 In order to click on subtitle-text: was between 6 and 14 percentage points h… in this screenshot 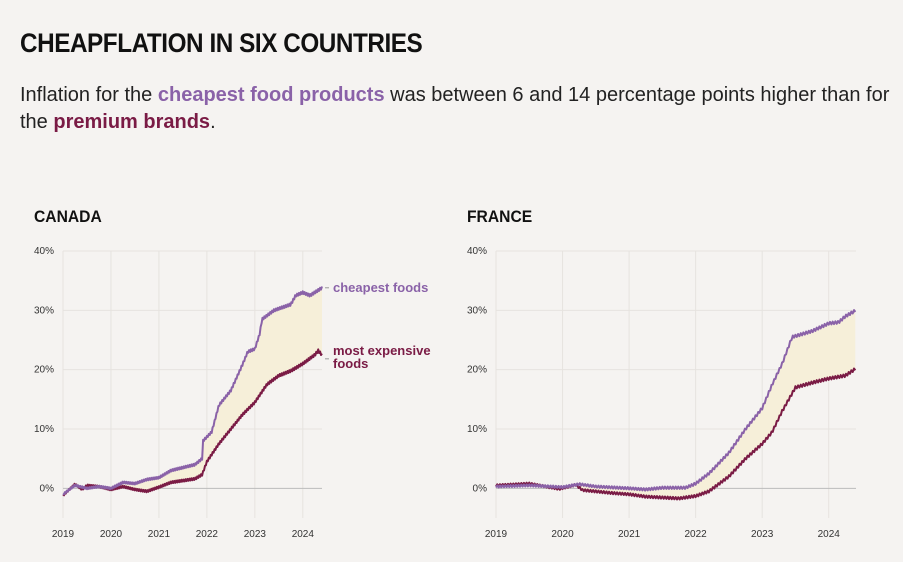, I will do `click(455, 108)`.